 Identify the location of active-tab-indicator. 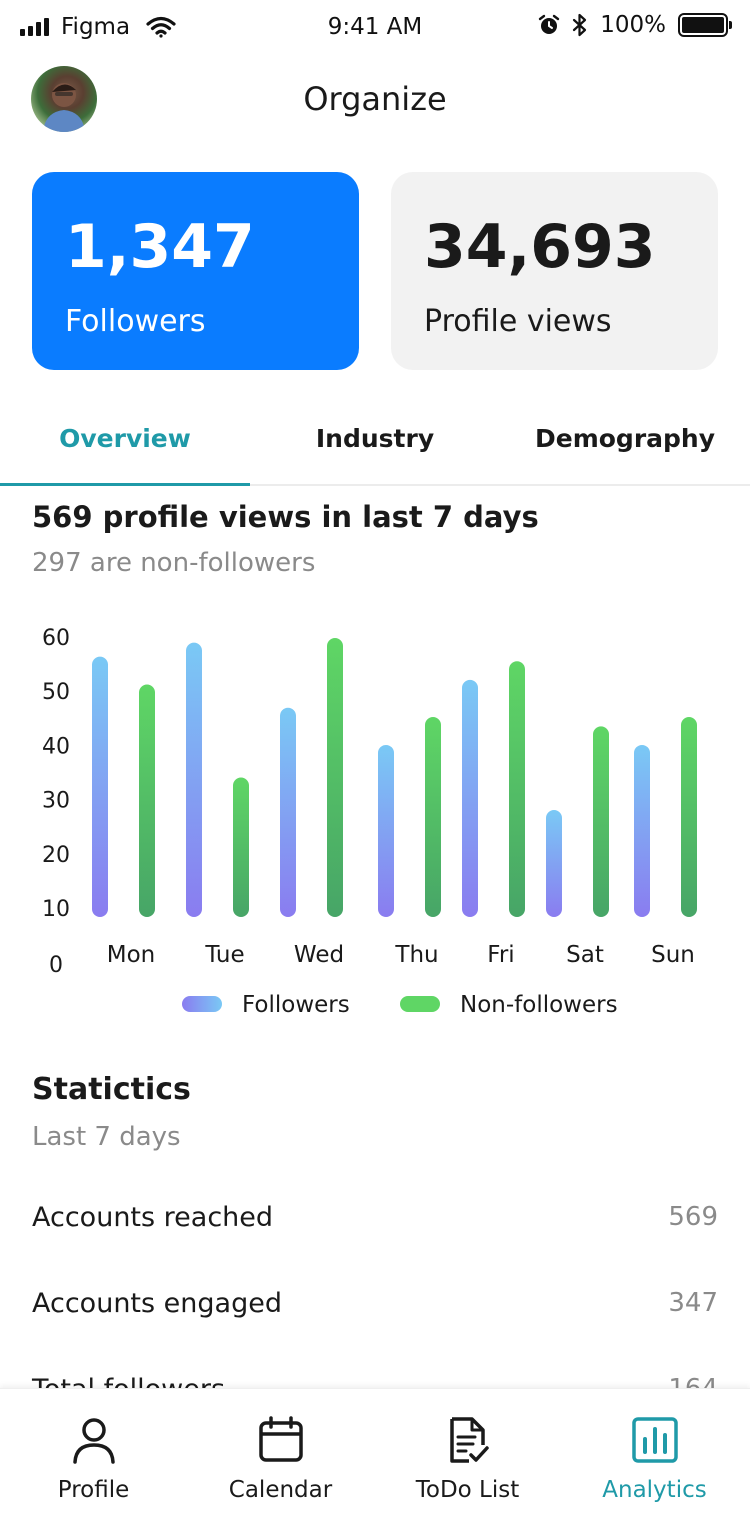
(125, 484).